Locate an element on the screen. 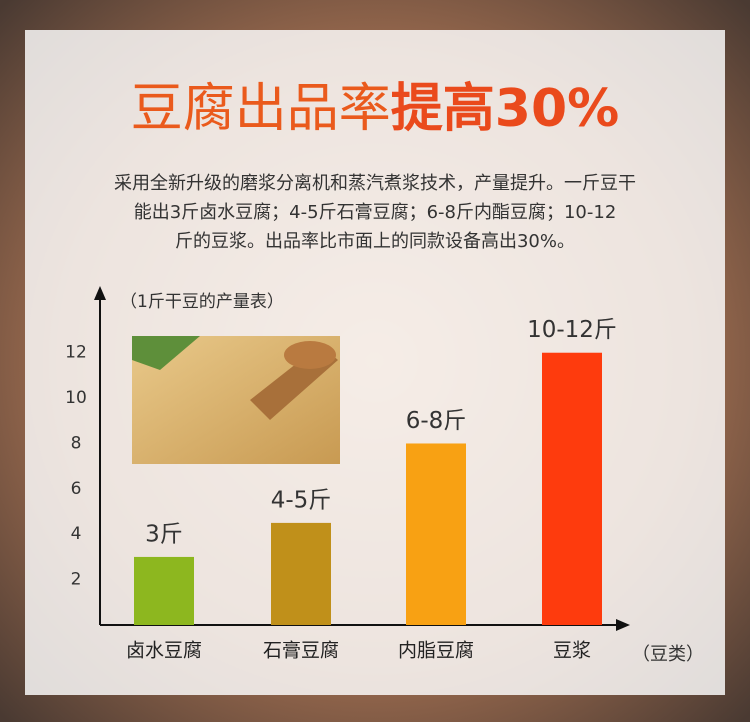 Image resolution: width=750 pixels, height=722 pixels. y-tick-label: 12 is located at coordinates (76, 353).